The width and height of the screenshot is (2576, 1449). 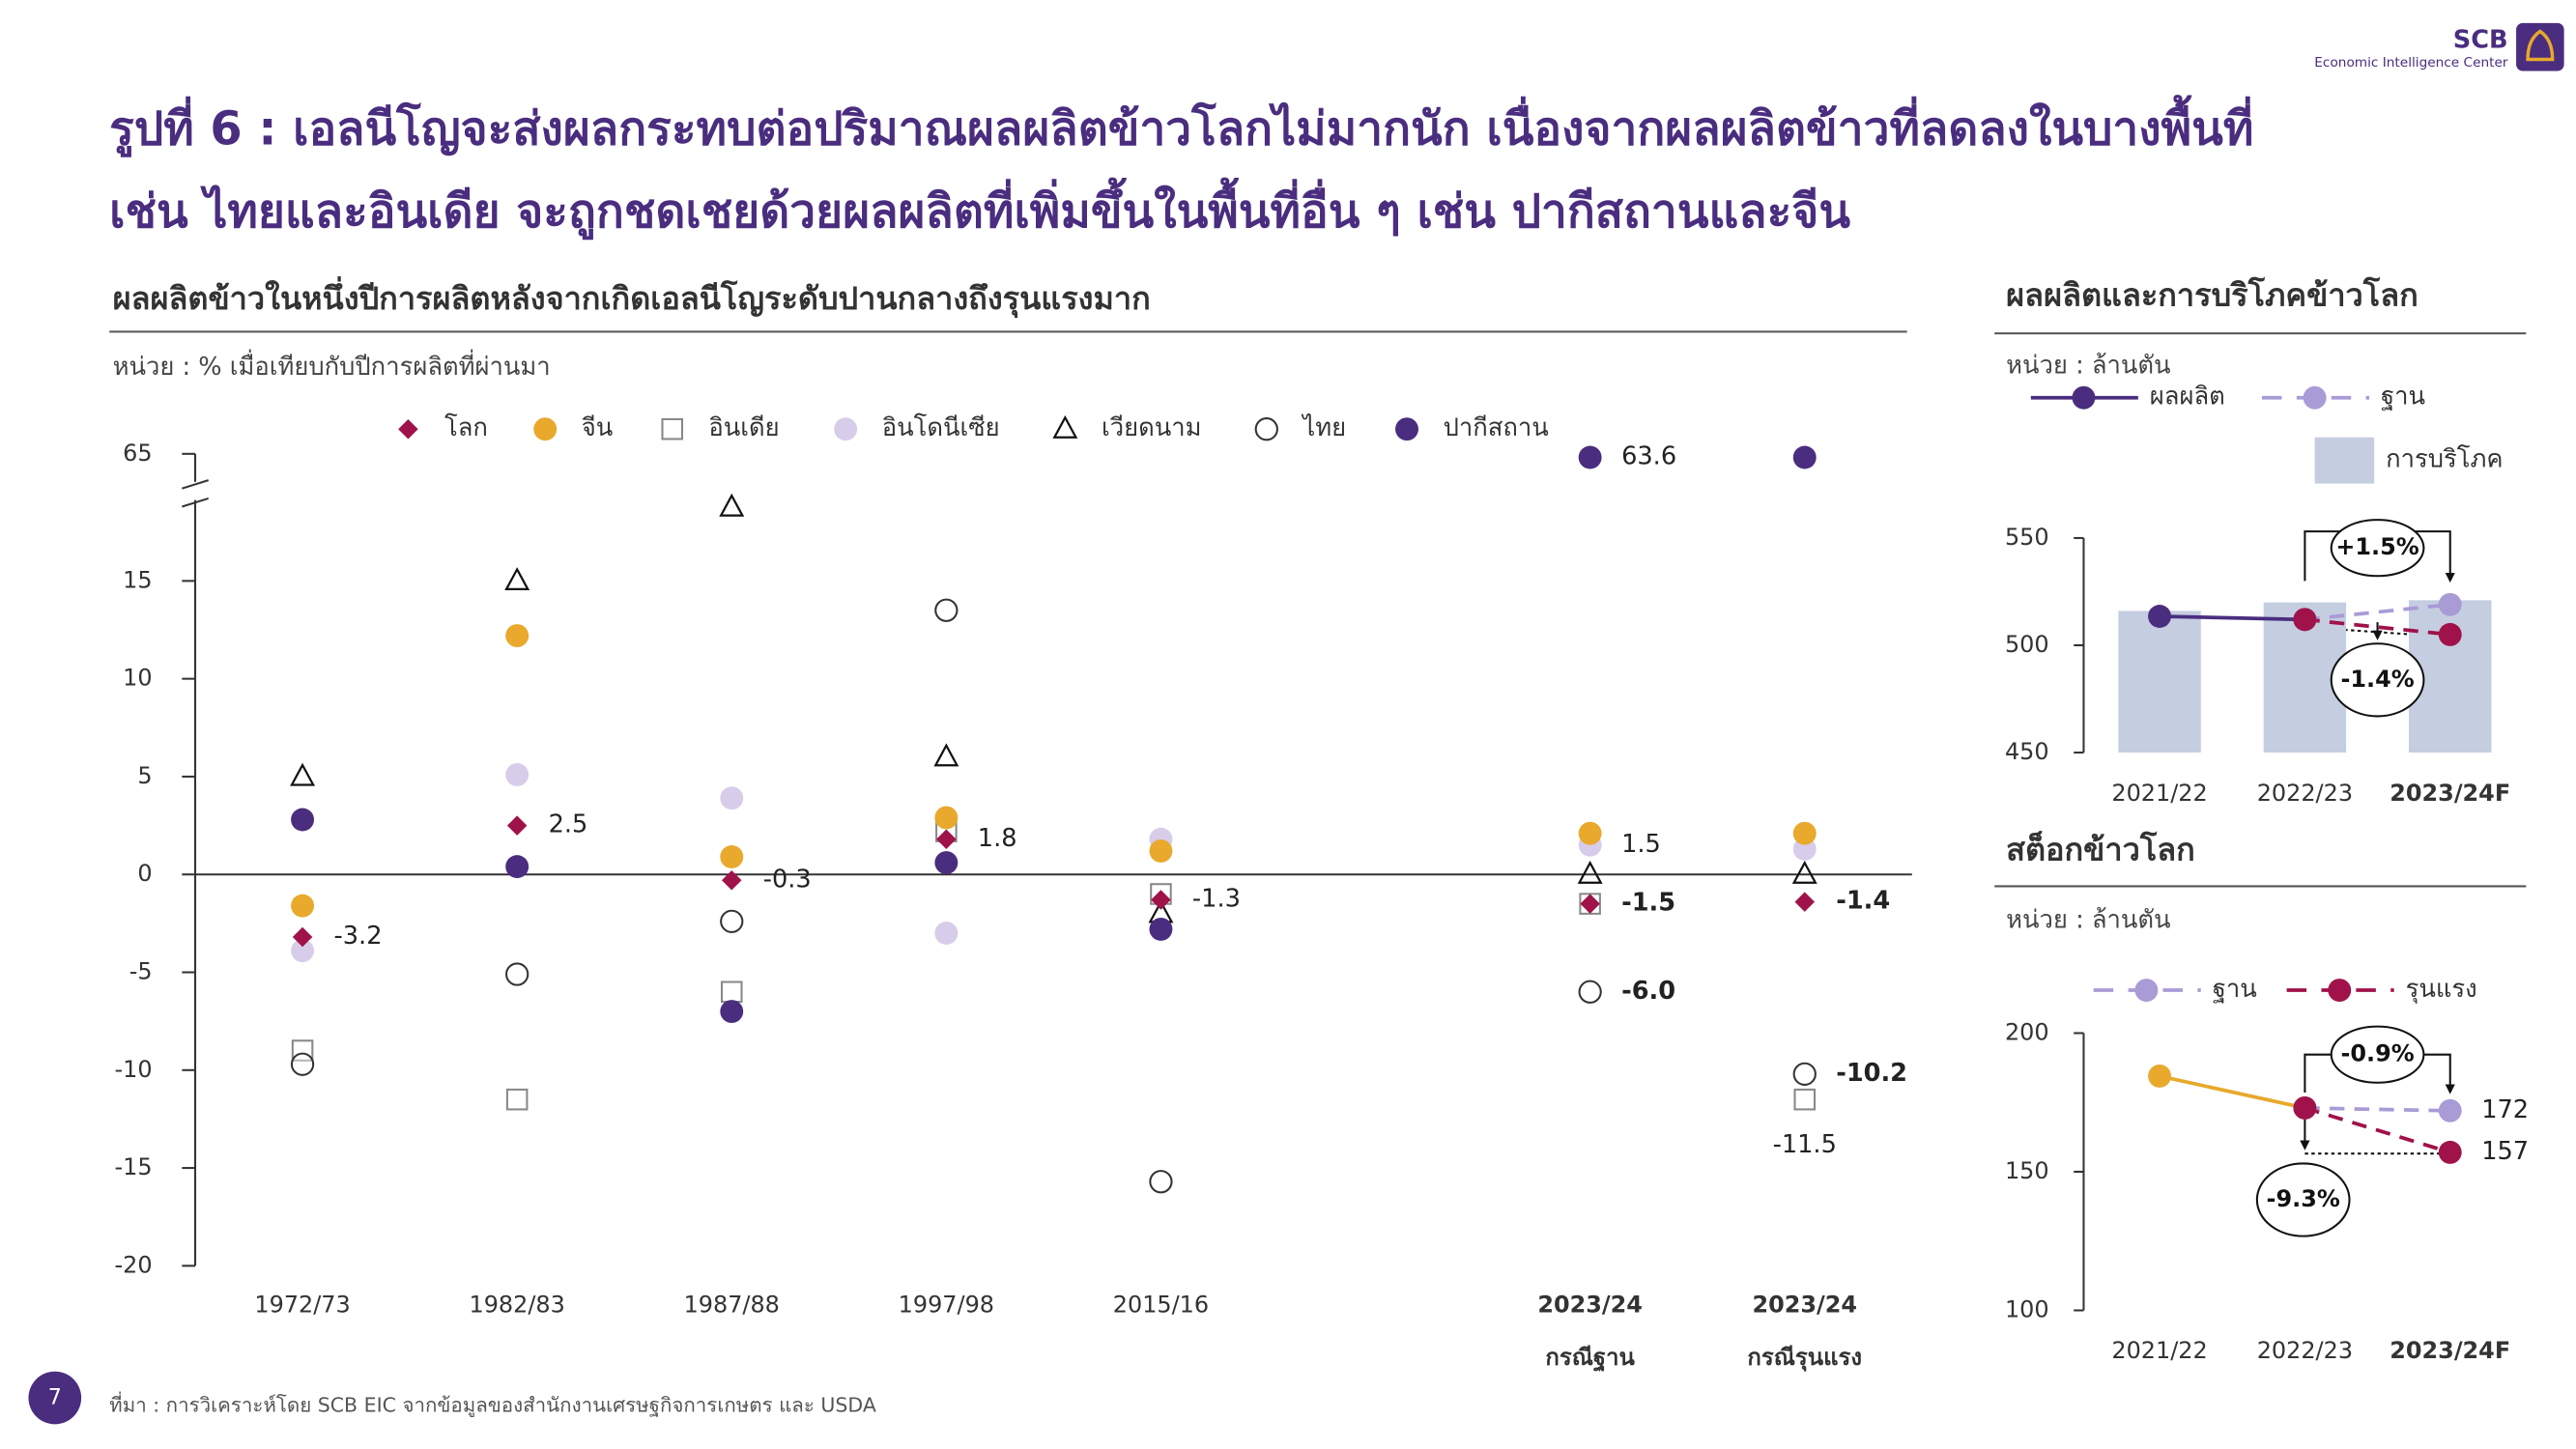 I want to click on y-tick-label: 450, so click(x=2027, y=751).